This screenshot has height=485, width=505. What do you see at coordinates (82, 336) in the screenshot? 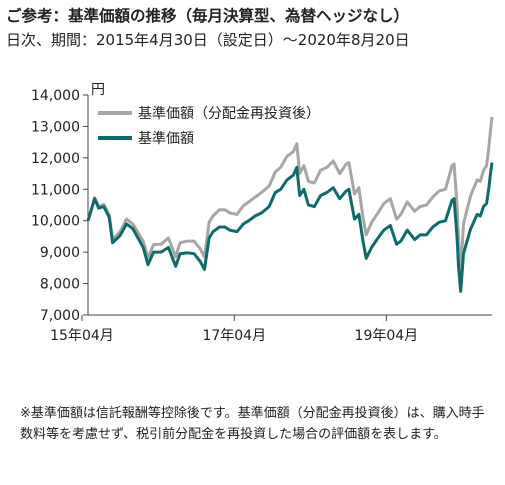
I see `x-tick-label: 15年04月` at bounding box center [82, 336].